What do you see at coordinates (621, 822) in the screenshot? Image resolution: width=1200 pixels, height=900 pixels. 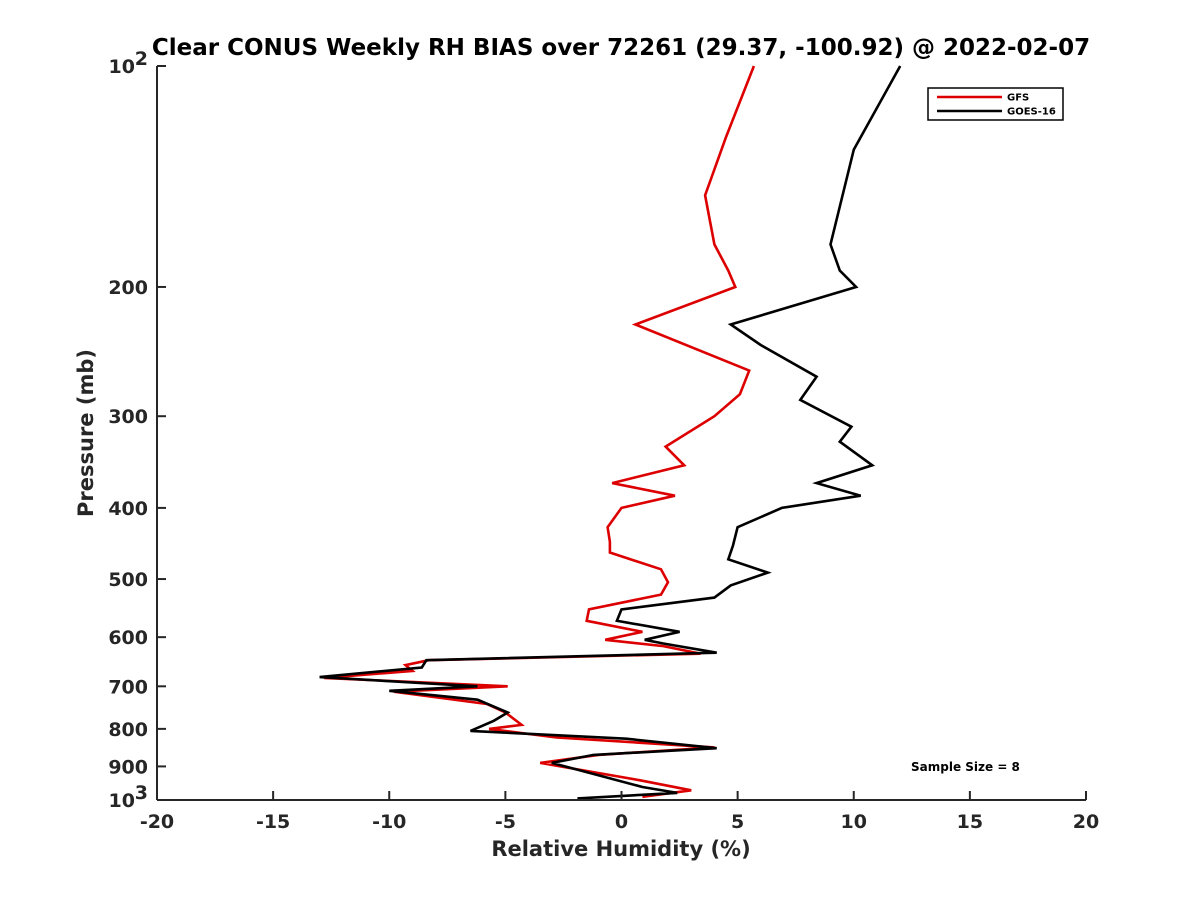 I see `x-tick-label: 0` at bounding box center [621, 822].